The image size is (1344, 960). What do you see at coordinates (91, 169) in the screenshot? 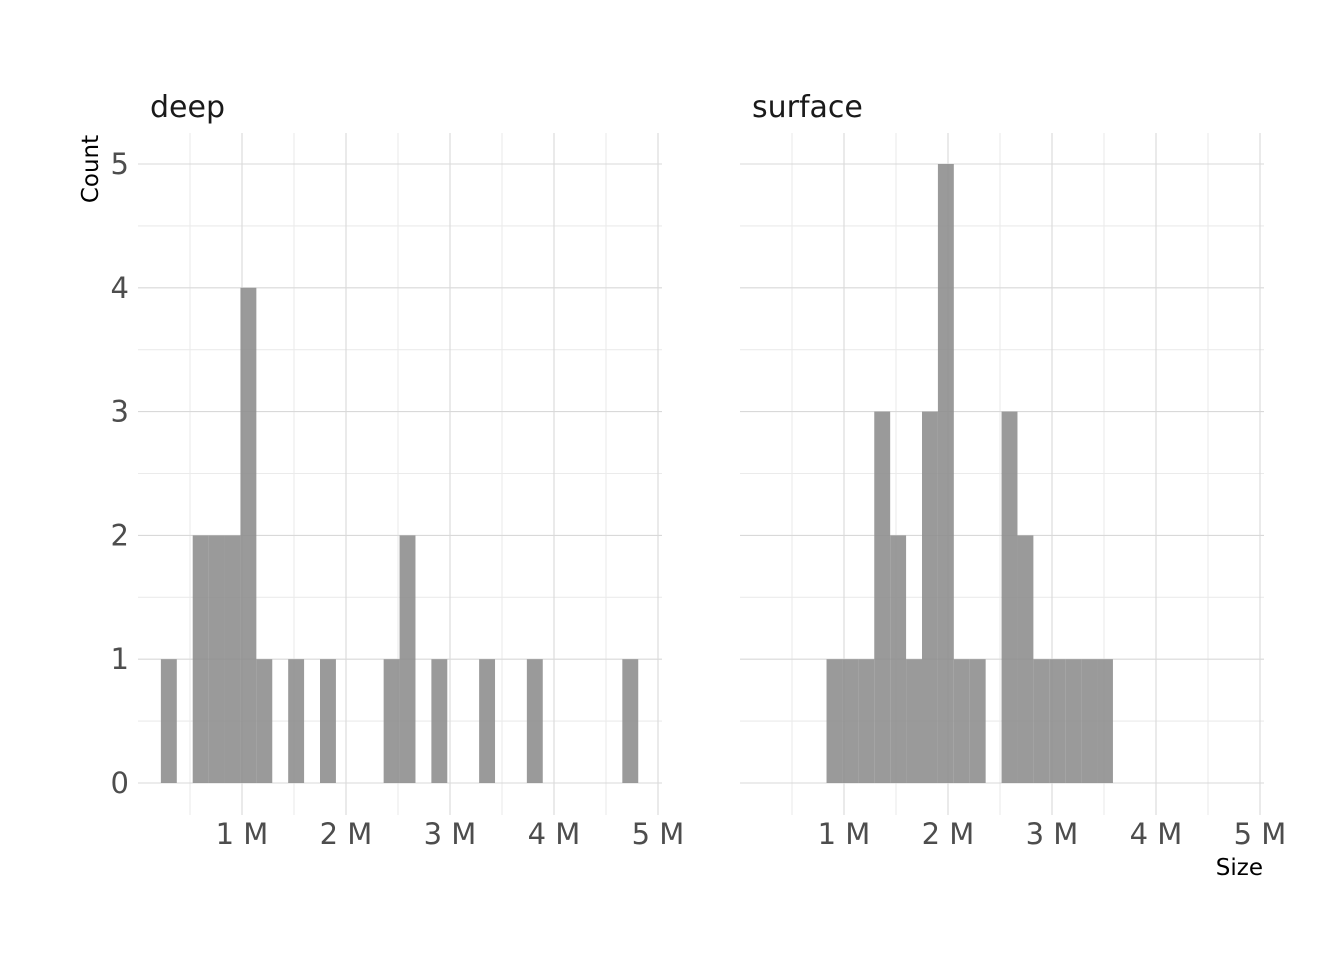
I see `y-axis-title: Count` at bounding box center [91, 169].